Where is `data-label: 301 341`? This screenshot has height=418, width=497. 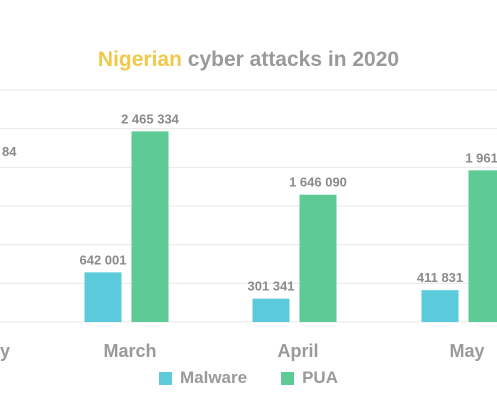
data-label: 301 341 is located at coordinates (271, 286).